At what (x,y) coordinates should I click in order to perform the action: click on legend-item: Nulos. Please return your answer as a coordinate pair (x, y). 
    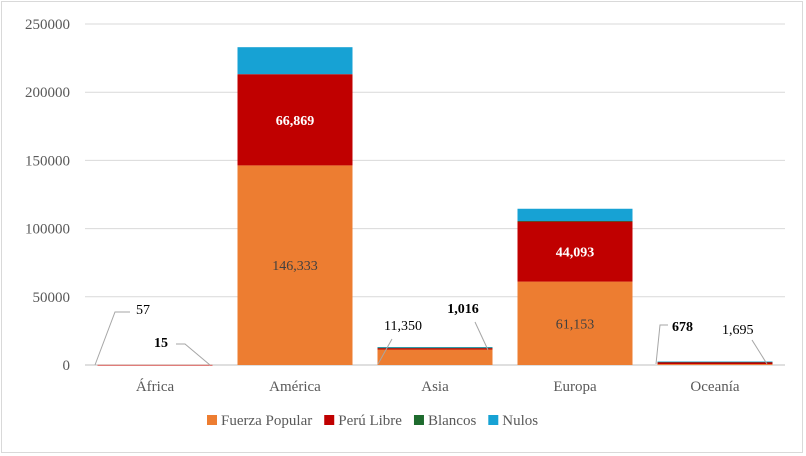
    Looking at the image, I should click on (513, 421).